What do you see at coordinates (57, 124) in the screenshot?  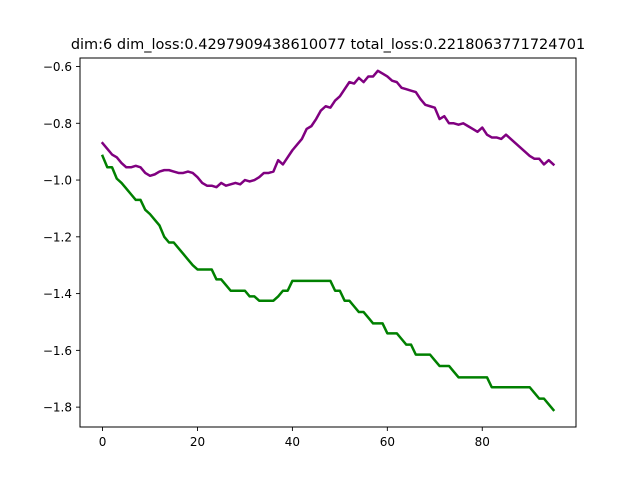 I see `y-tick-label: −0.8` at bounding box center [57, 124].